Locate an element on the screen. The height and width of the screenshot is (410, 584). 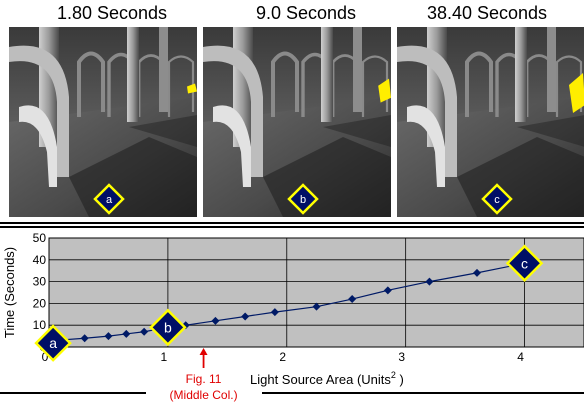
scene-svg: c is located at coordinates (490, 122).